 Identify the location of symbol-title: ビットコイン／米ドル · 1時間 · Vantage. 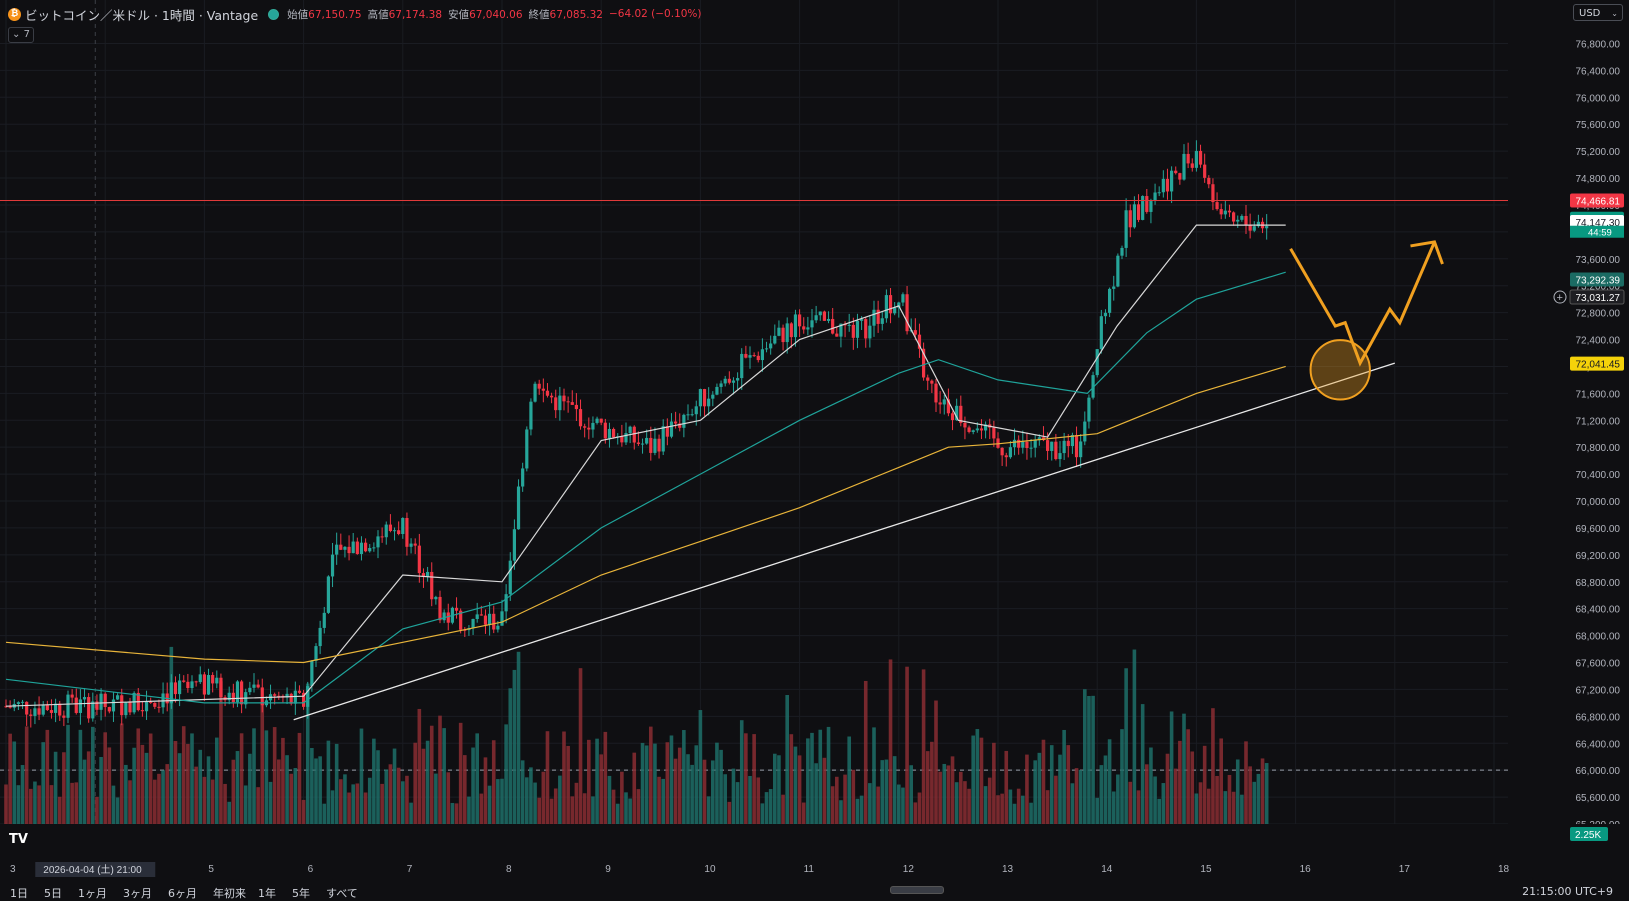
(142, 15).